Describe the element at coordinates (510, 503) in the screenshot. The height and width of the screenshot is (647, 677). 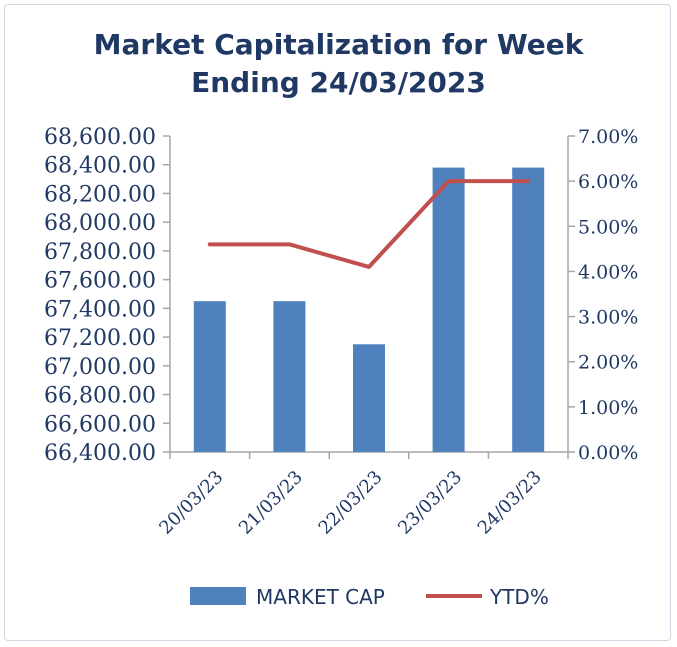
I see `x-axis-tick-label: 24/03/23` at that location.